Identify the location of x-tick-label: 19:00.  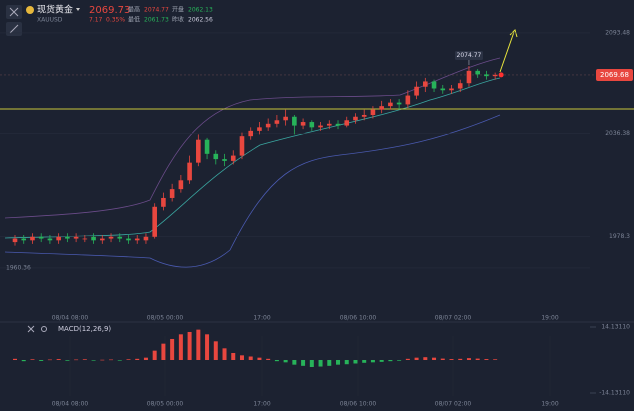
(549, 318).